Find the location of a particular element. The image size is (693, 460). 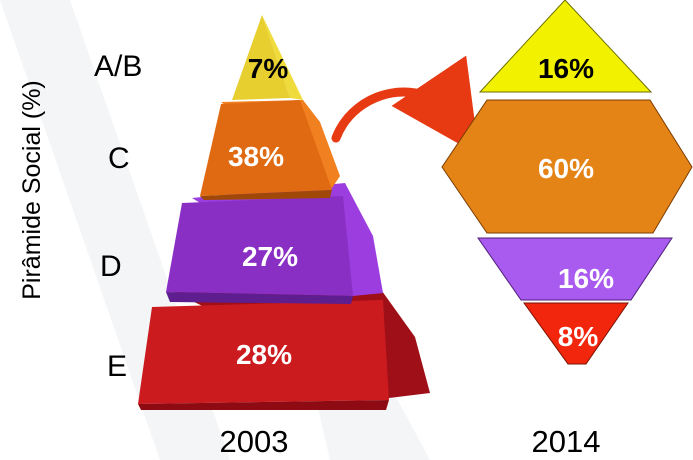

class-label-d: D is located at coordinates (111, 266).